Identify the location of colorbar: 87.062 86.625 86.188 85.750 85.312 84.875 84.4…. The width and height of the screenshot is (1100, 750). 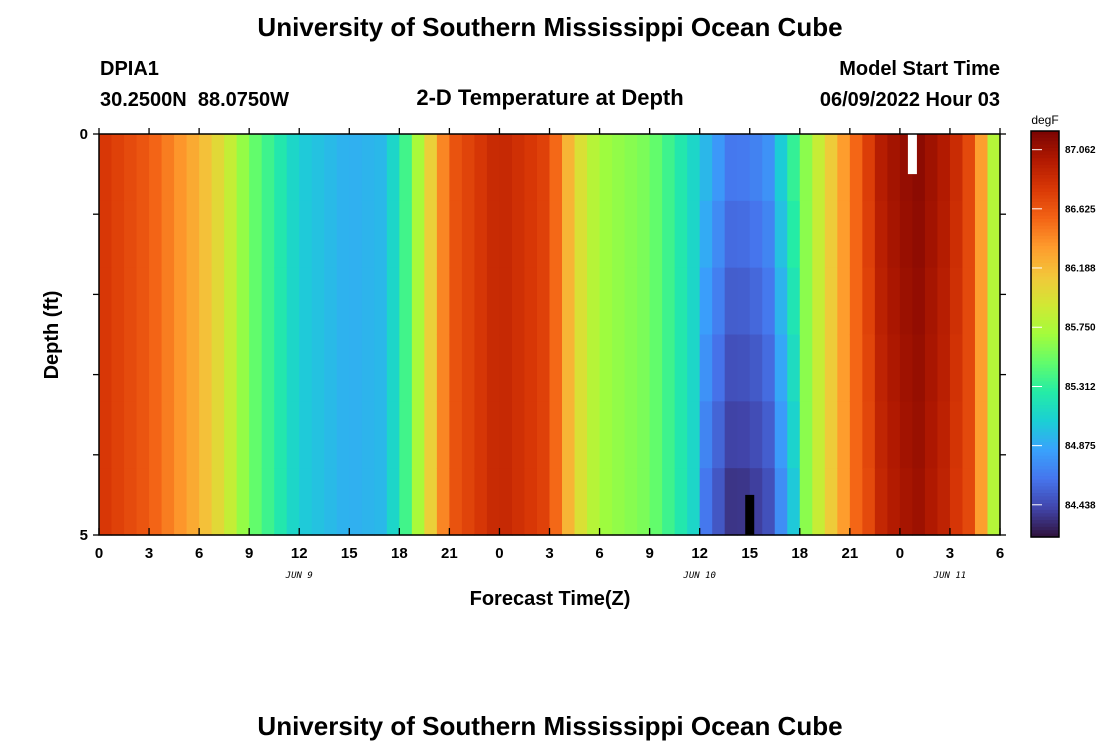
(1063, 334).